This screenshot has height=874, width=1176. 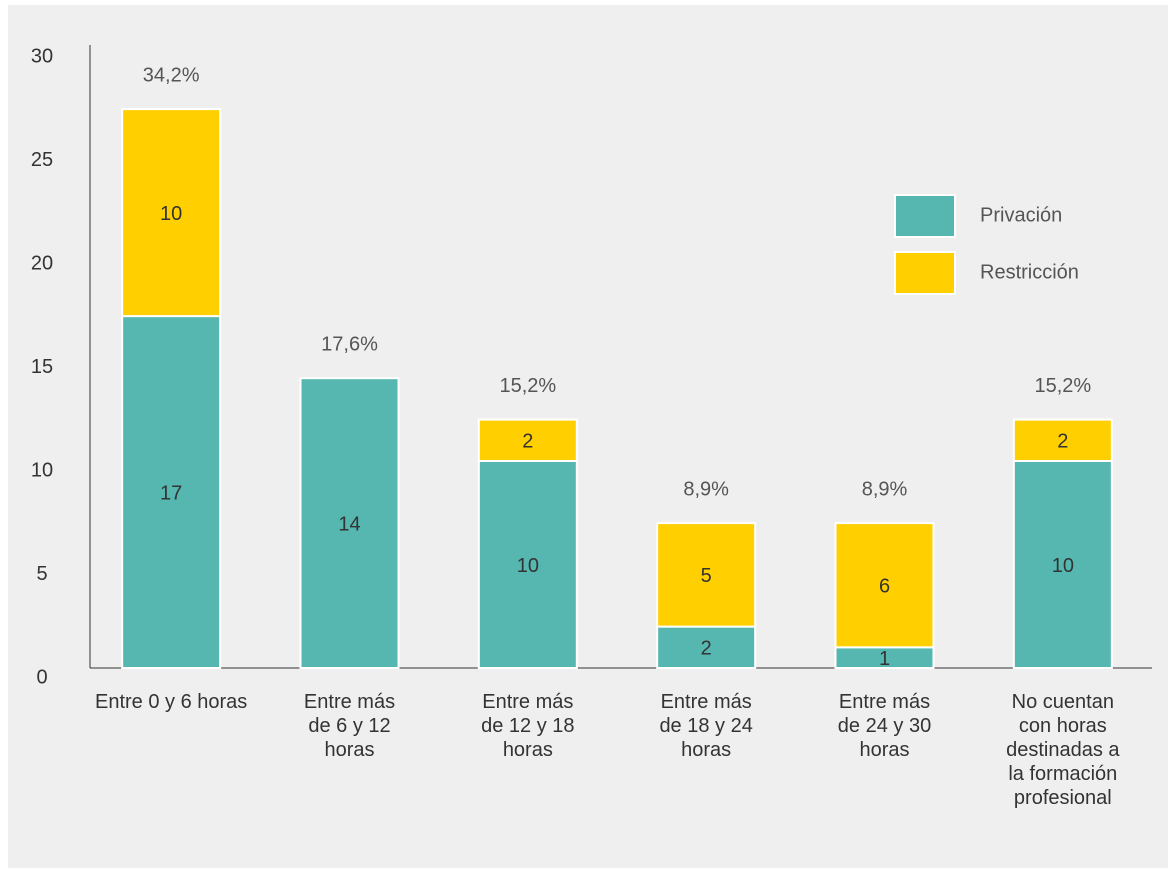 What do you see at coordinates (42, 263) in the screenshot?
I see `y-tick-label: 20` at bounding box center [42, 263].